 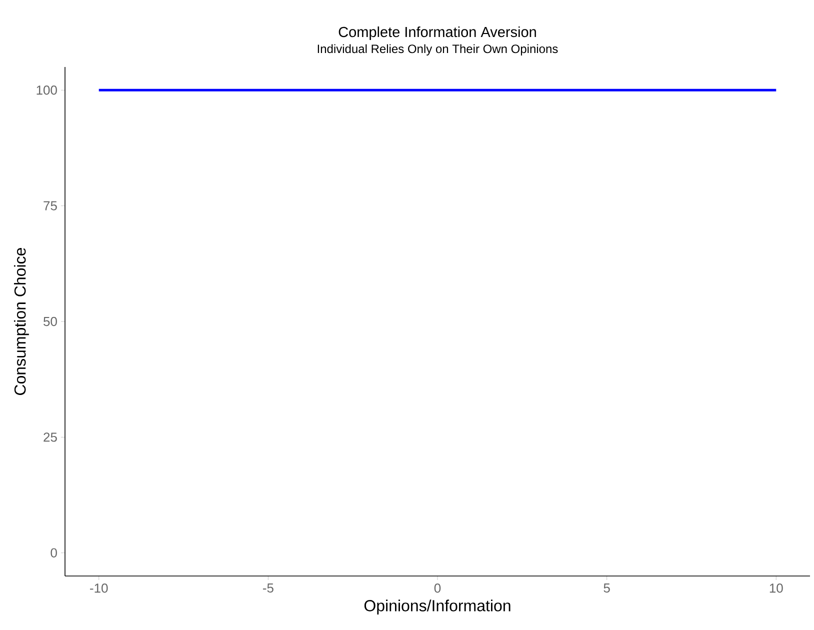 I want to click on x-tick-label: -10, so click(x=99, y=588).